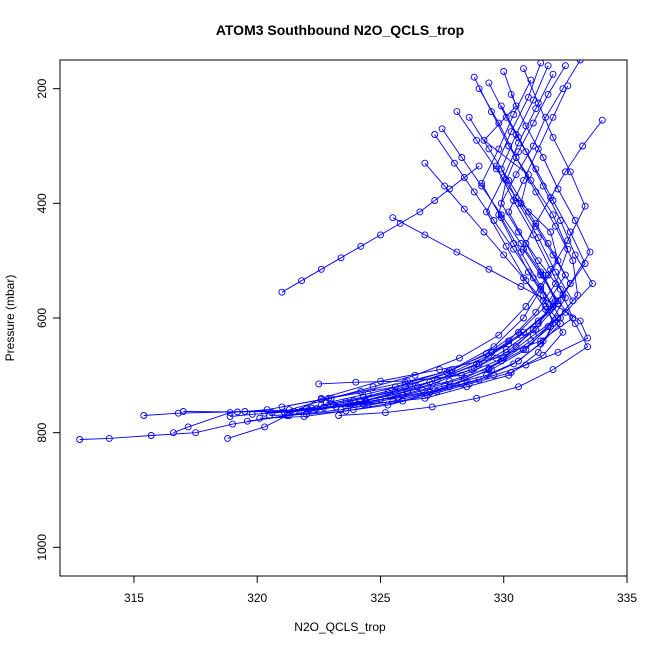 The height and width of the screenshot is (650, 650). Describe the element at coordinates (134, 598) in the screenshot. I see `x-tick-label: 315` at that location.